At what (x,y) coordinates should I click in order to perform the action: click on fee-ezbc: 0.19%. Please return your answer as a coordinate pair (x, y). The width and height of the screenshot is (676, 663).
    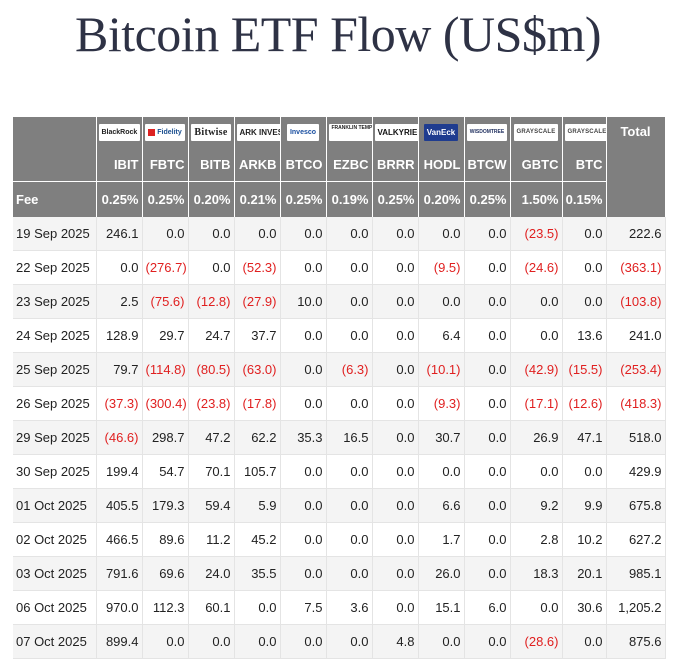
    Looking at the image, I should click on (349, 199).